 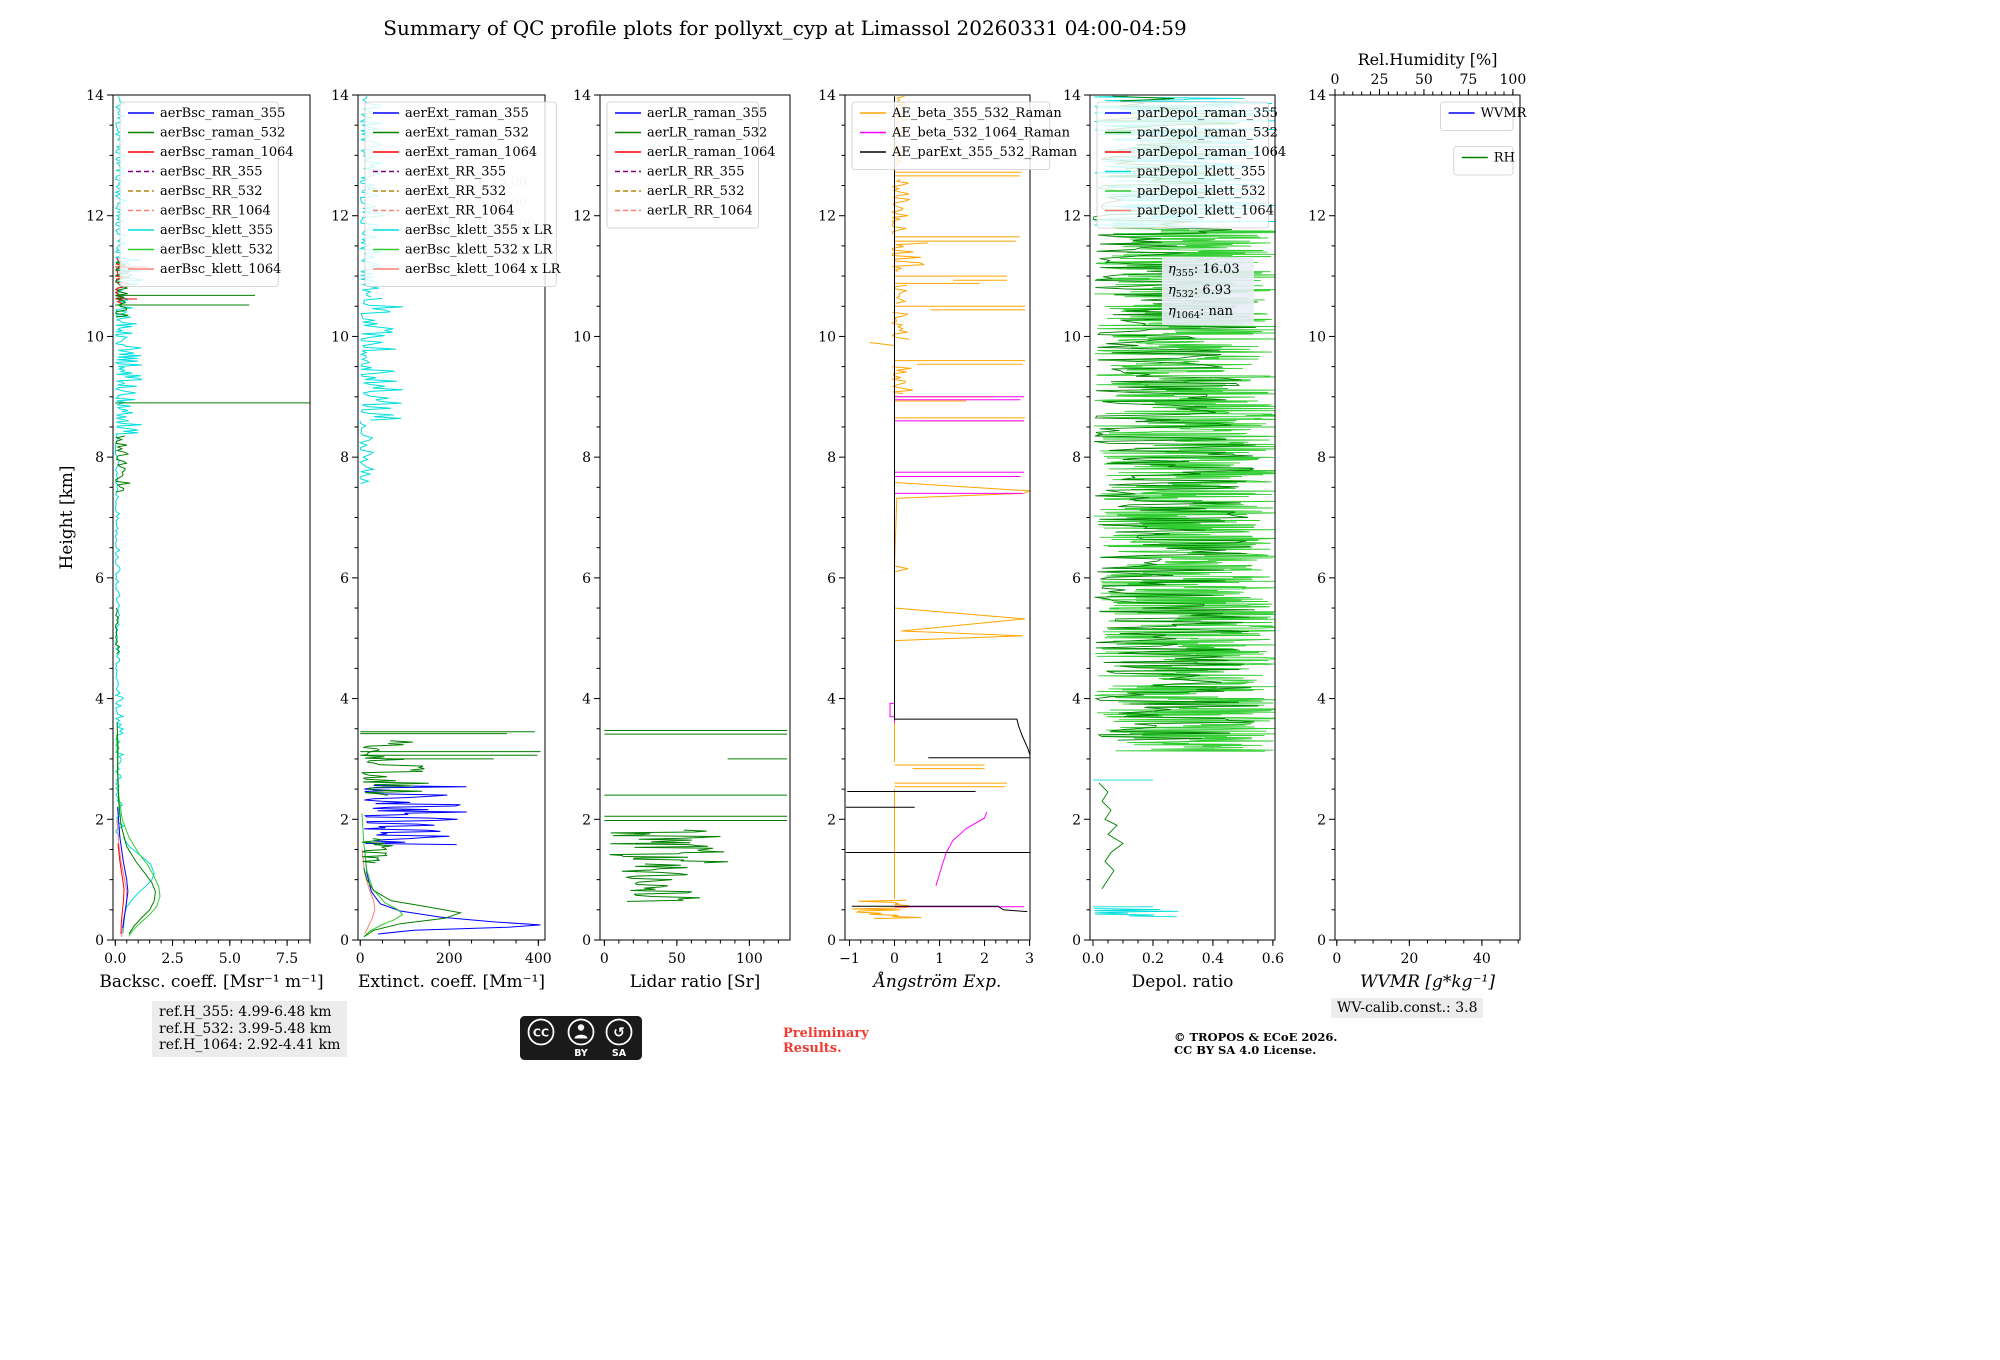 What do you see at coordinates (467, 113) in the screenshot?
I see `svg-text: aerExt_raman_355` at bounding box center [467, 113].